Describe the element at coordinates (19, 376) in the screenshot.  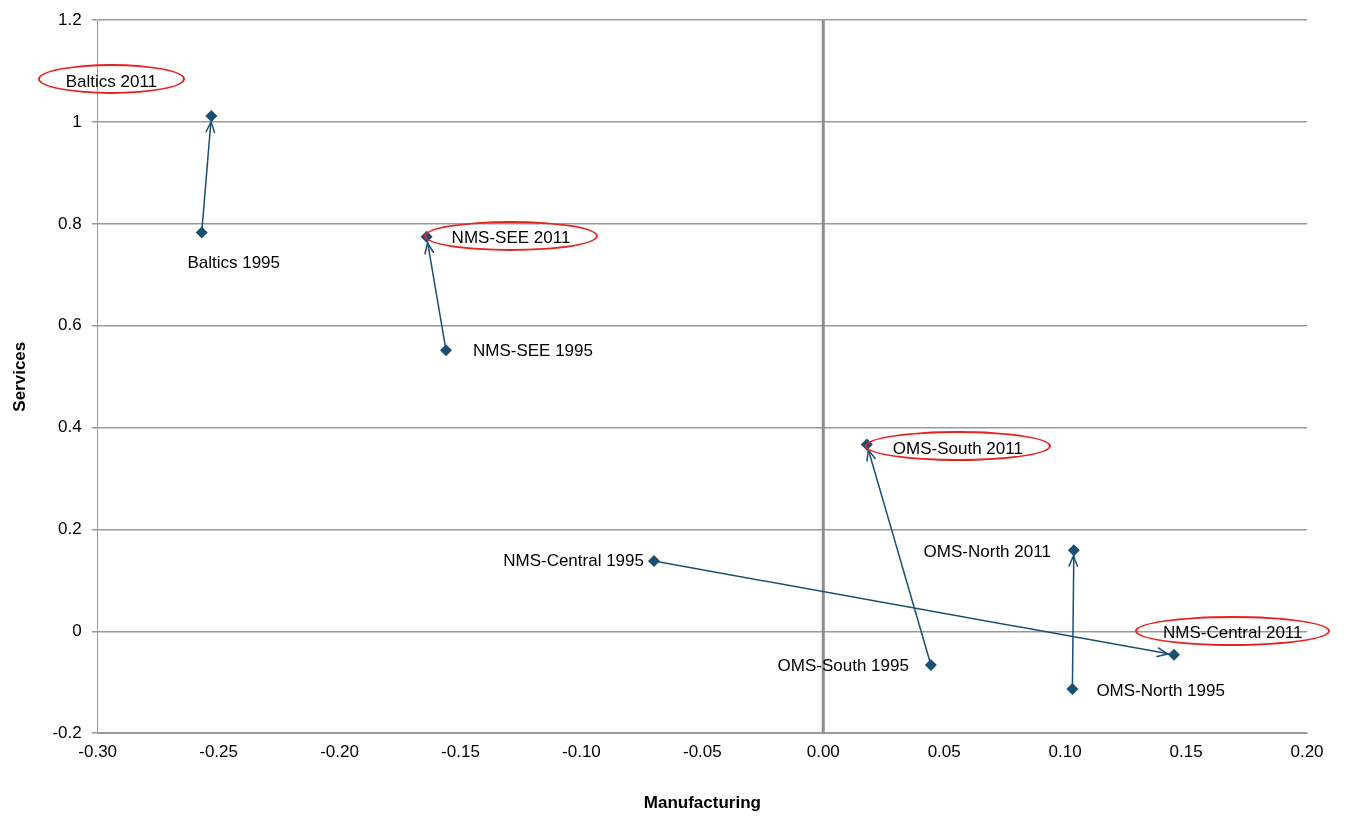
I see `y-axis-title: Services` at that location.